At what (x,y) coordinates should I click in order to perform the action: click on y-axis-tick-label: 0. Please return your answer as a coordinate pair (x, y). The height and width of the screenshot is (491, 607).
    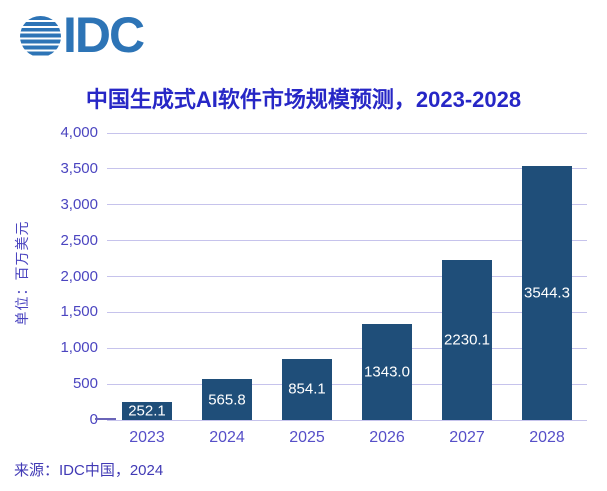
    Looking at the image, I should click on (93, 419).